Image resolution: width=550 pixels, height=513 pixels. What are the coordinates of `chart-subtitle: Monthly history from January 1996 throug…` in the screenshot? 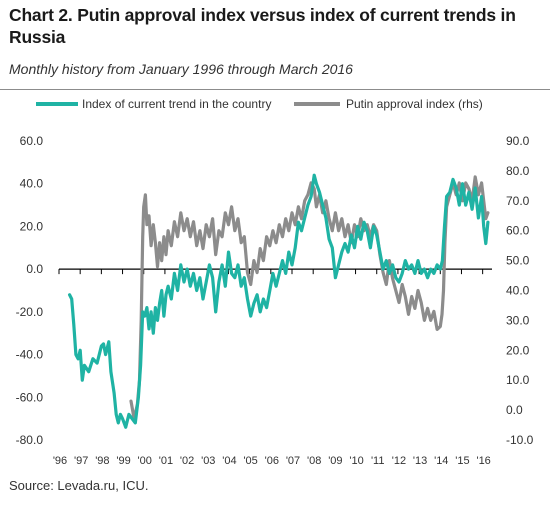 It's located at (181, 69).